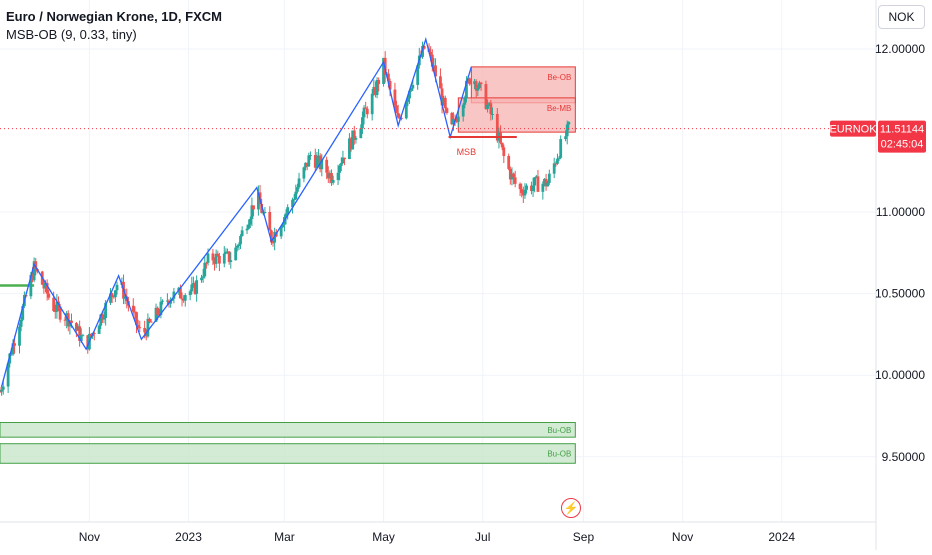 The width and height of the screenshot is (932, 555). Describe the element at coordinates (900, 49) in the screenshot. I see `price-tick-label: 12.00000` at that location.